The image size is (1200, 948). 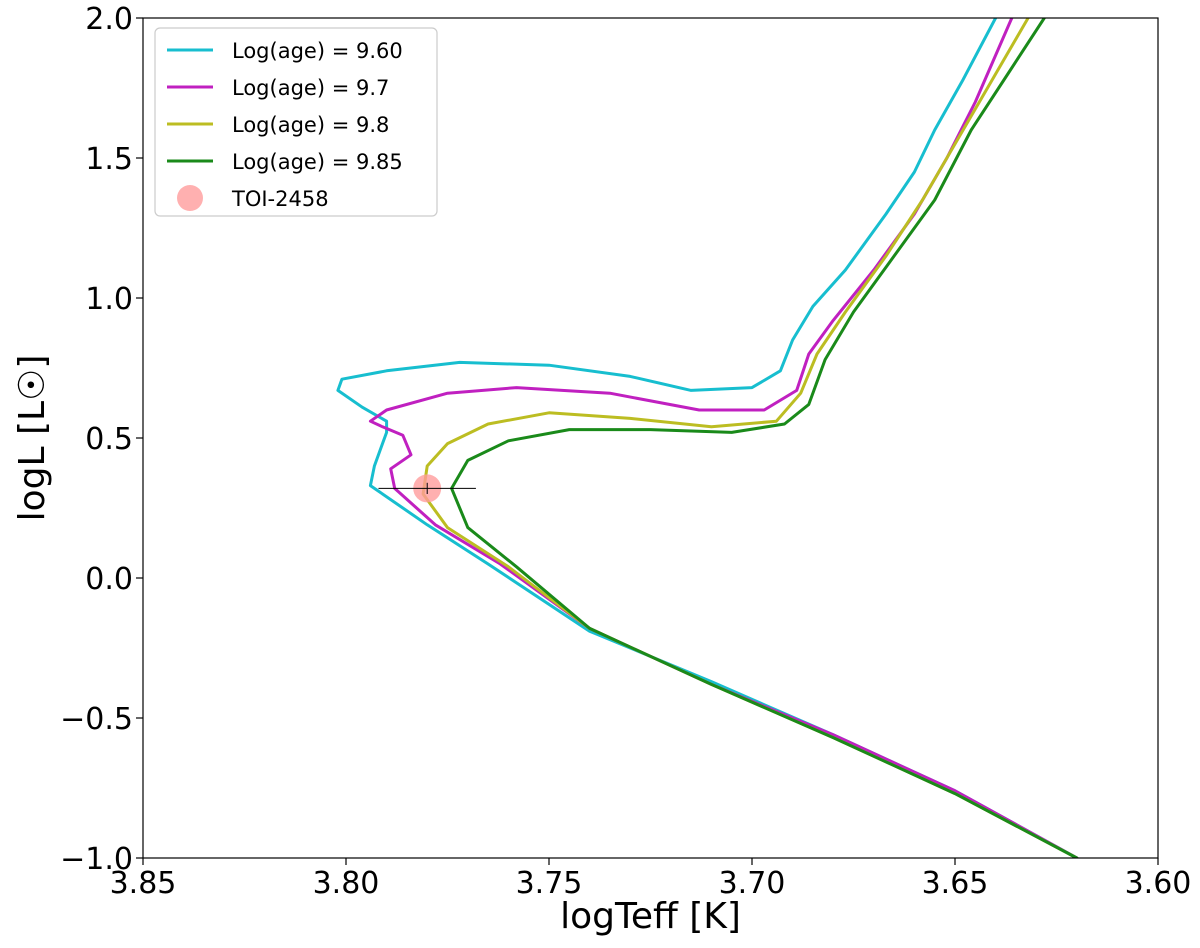 I want to click on y-tick-label: 1.0, so click(x=109, y=299).